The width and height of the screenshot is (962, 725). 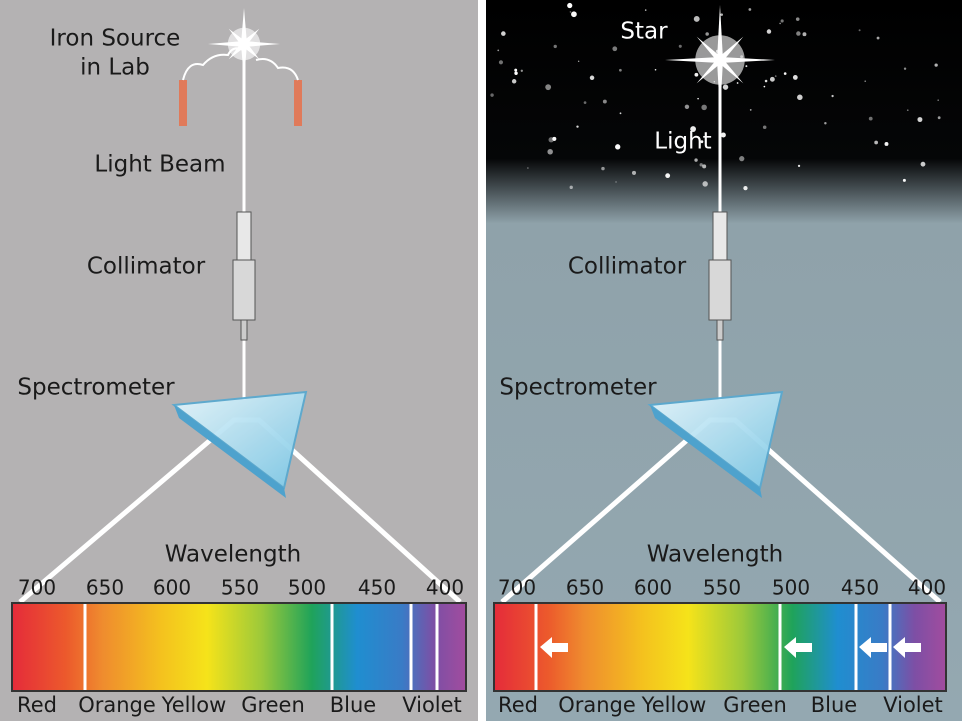 I want to click on color-label: Green, so click(x=273, y=705).